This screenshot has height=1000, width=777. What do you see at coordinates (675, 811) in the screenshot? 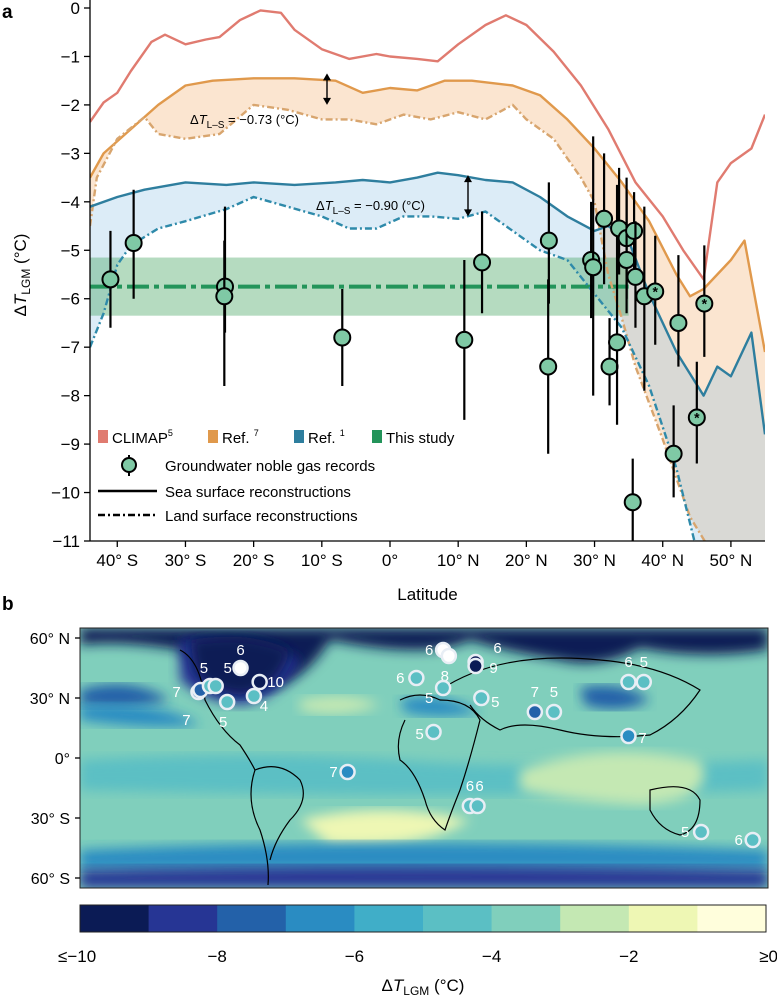
I see `coastline` at bounding box center [675, 811].